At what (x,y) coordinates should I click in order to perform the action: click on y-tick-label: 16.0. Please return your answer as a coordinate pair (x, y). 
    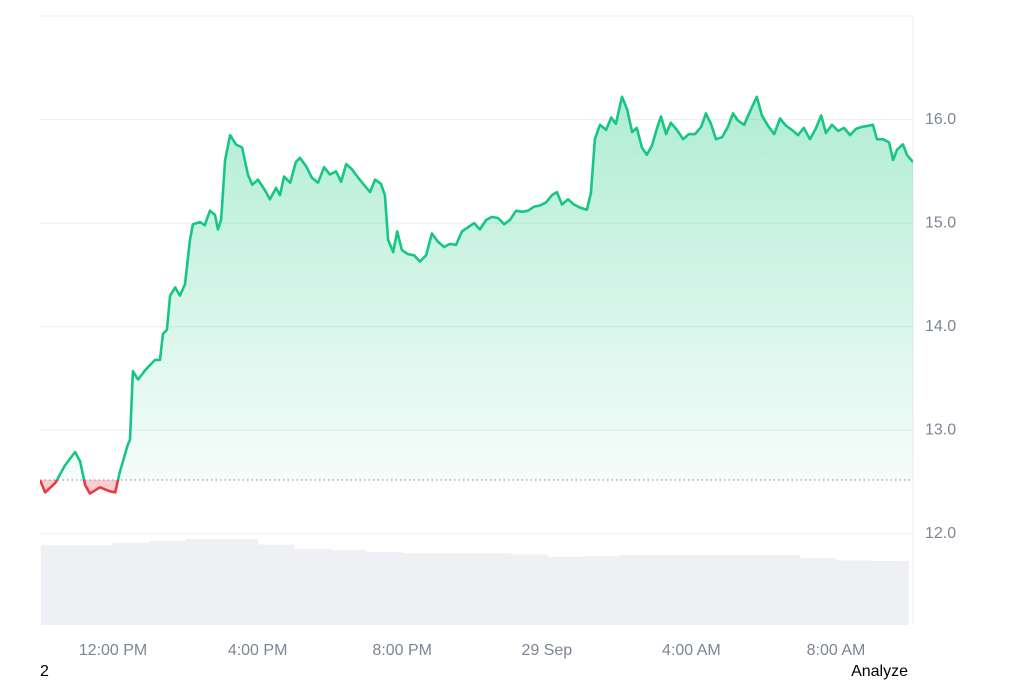
    Looking at the image, I should click on (940, 119).